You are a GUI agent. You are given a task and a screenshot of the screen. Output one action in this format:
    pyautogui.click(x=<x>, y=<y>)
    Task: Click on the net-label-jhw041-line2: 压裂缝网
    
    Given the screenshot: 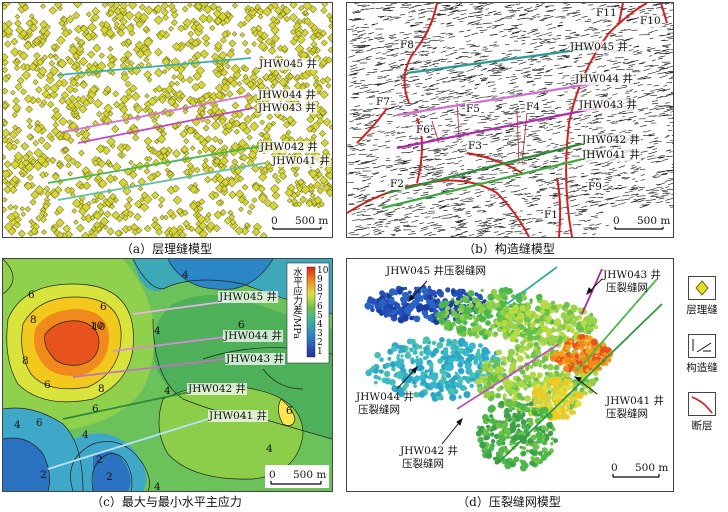 What is the action you would take?
    pyautogui.click(x=627, y=414)
    